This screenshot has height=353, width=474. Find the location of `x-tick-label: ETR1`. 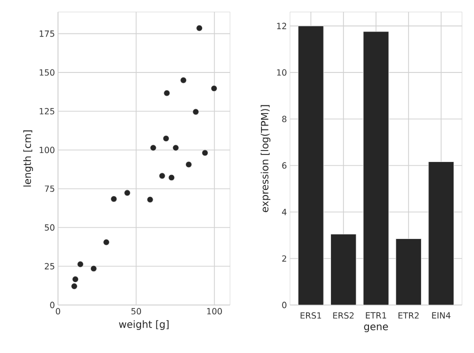

x-tick-label: ETR1 is located at coordinates (376, 315).